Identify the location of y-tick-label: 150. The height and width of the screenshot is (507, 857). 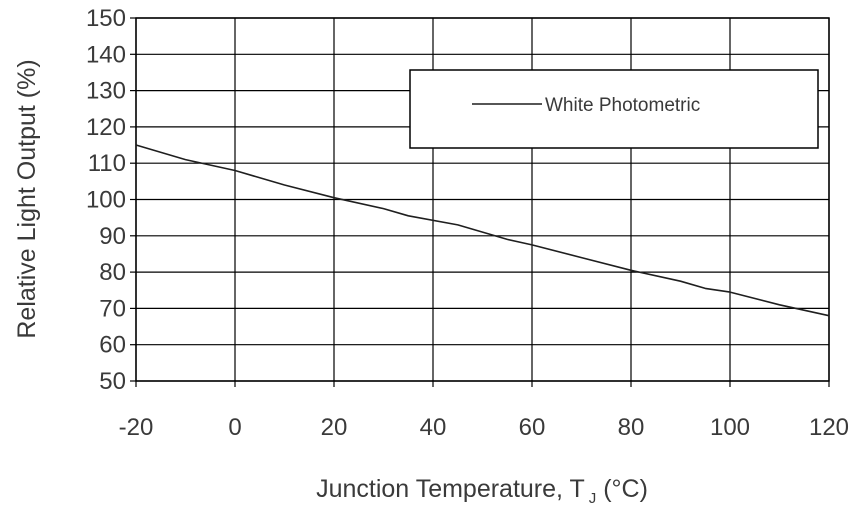
(106, 18).